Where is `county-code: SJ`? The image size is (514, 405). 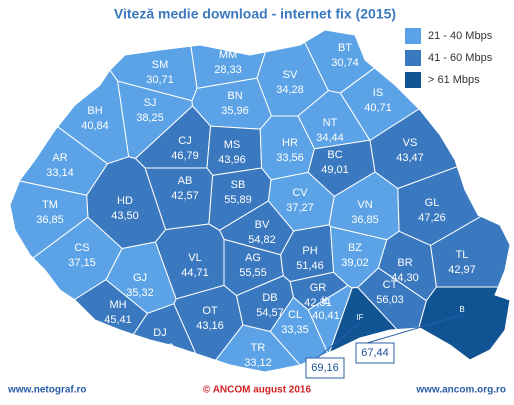
county-code: SJ is located at coordinates (150, 103).